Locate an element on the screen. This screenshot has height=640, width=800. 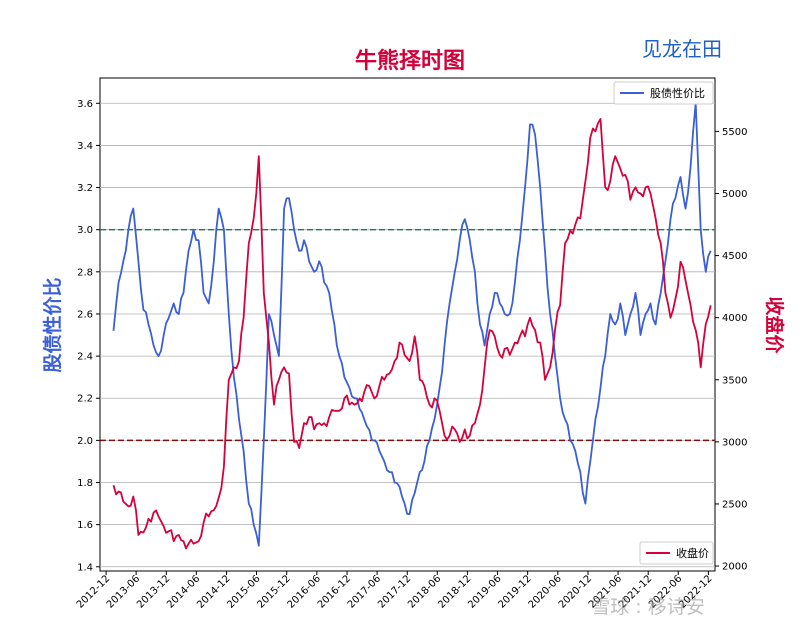
legend-label-ratio: 股债性价比 is located at coordinates (677, 93).